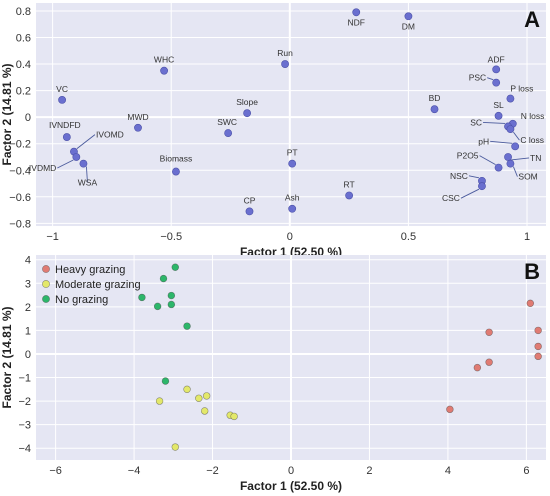 This screenshot has height=496, width=550. I want to click on panel-a-point-label: TN, so click(535, 158).